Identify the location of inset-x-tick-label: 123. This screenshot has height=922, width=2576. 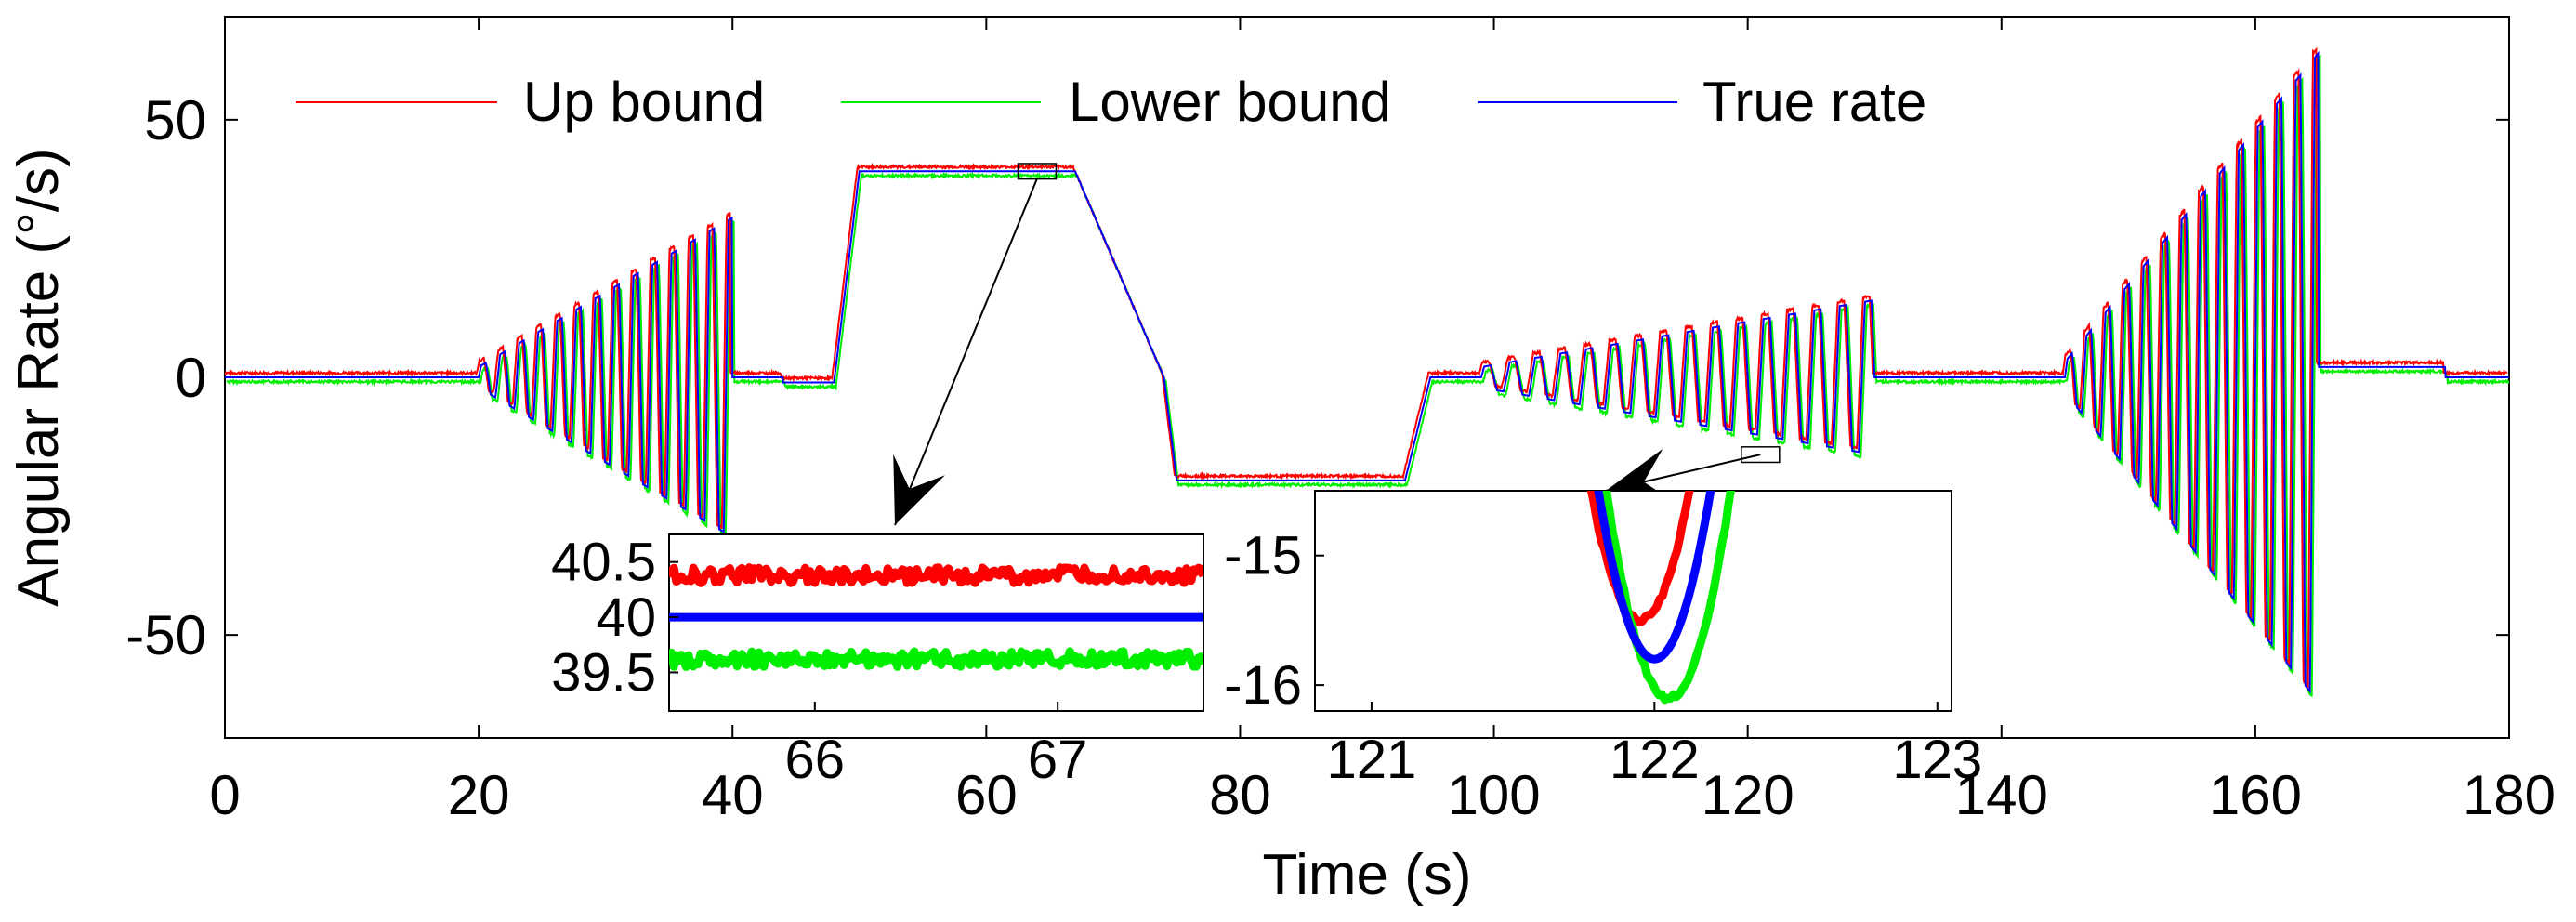
(1937, 760).